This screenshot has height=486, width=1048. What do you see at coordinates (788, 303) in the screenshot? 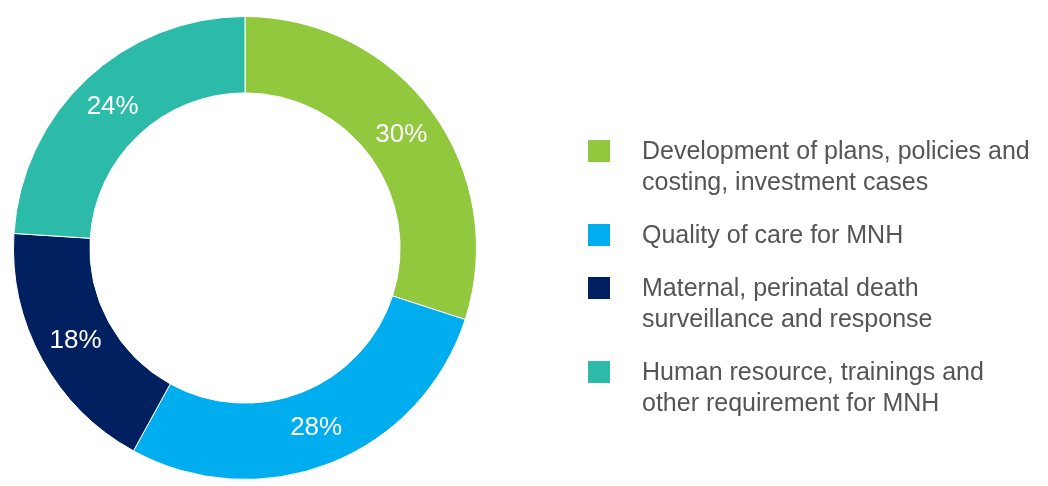
I see `legend-label: Maternal, perinatal death surveillance and response` at bounding box center [788, 303].